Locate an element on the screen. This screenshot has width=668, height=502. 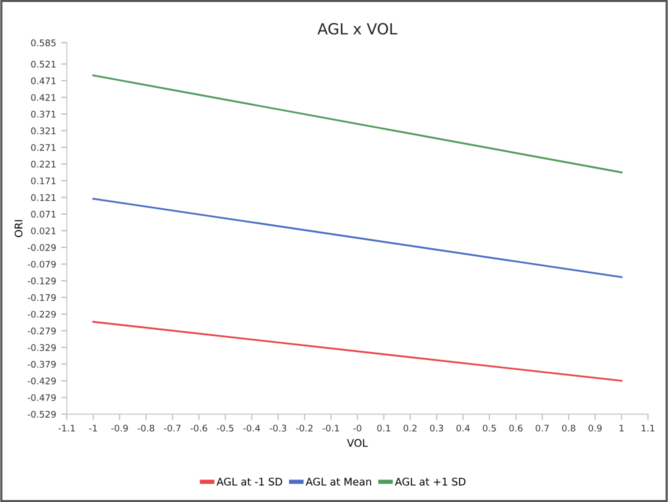
y-tick-label: 0.271 is located at coordinates (43, 147).